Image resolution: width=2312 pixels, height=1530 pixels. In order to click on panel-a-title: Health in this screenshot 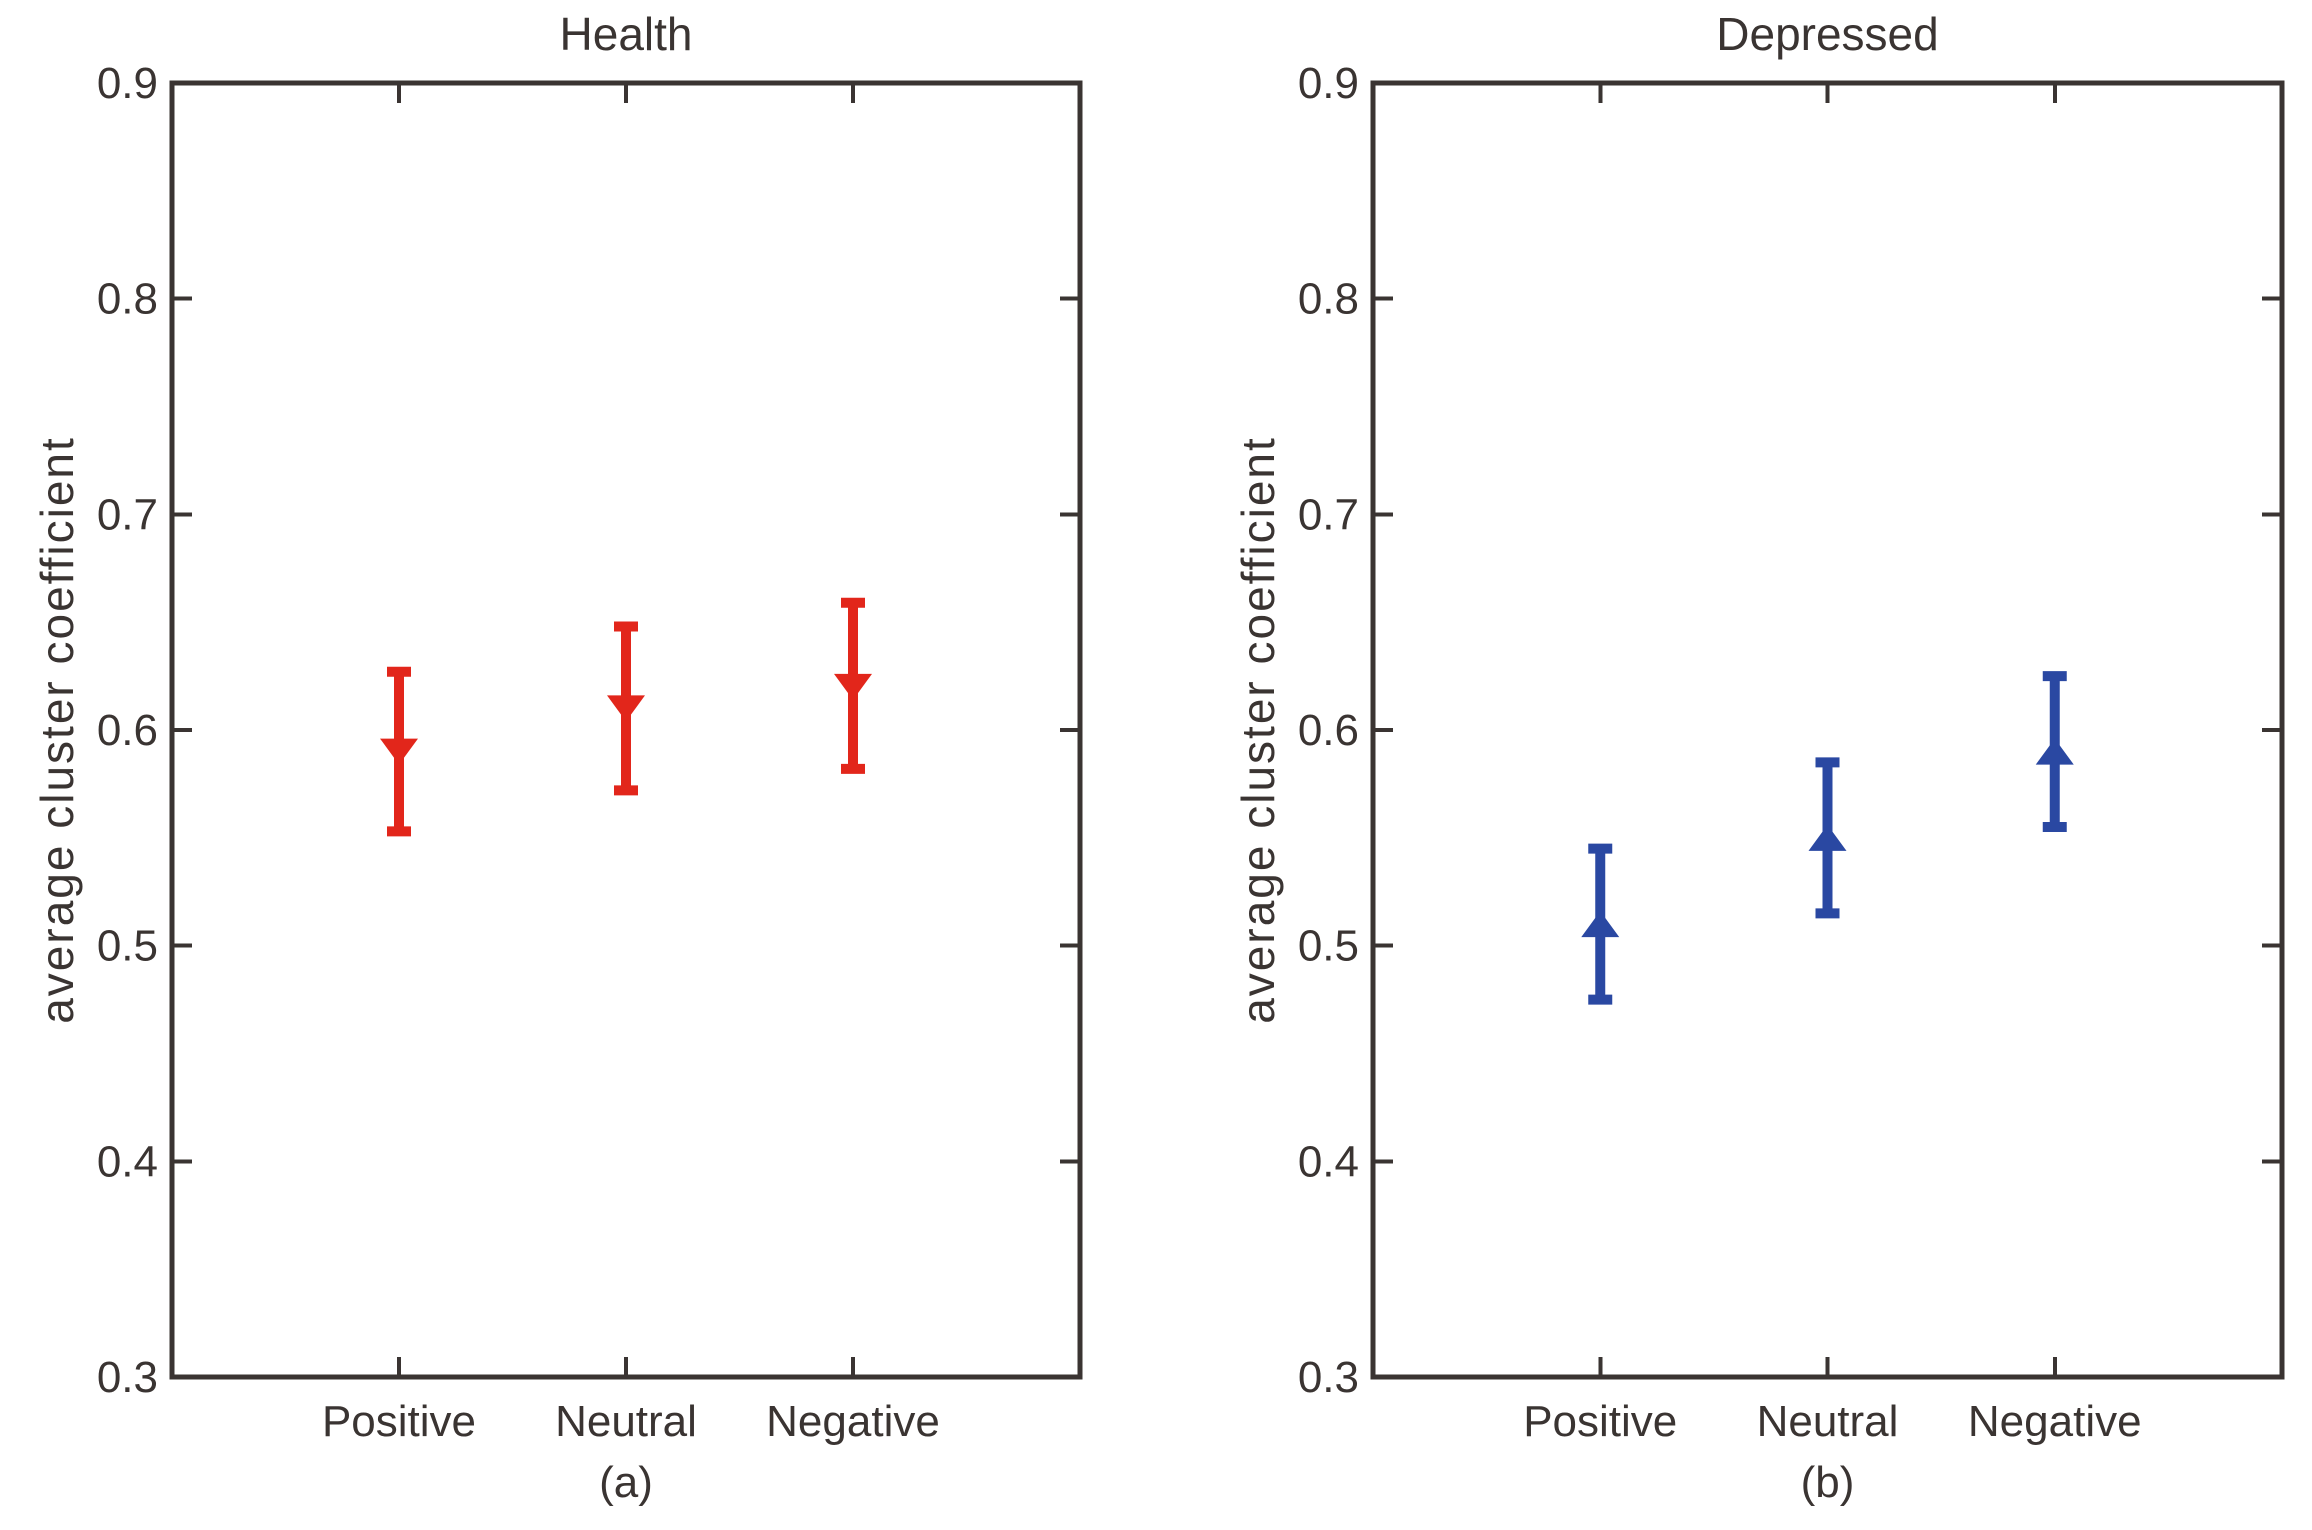, I will do `click(626, 34)`.